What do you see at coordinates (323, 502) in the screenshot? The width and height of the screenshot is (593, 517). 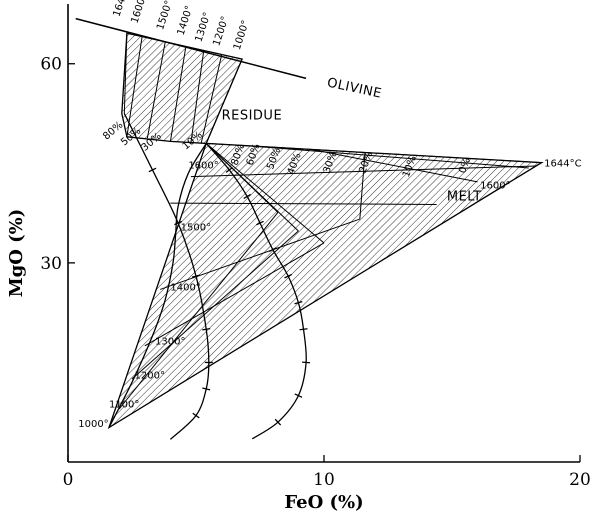 I see `x-axis-label: FeO (%)` at bounding box center [323, 502].